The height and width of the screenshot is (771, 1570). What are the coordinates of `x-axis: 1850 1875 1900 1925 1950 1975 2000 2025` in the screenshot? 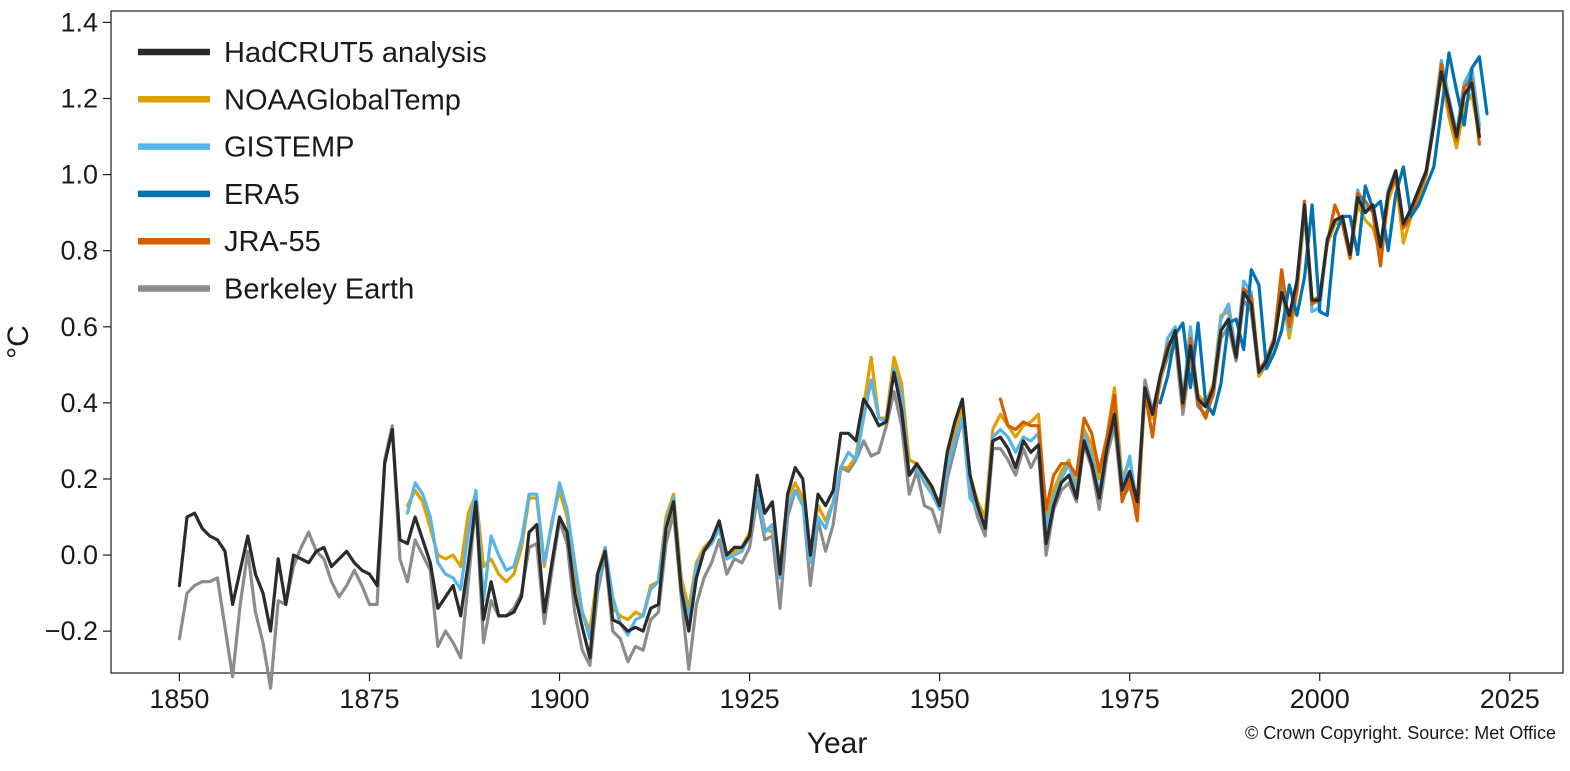 It's located at (844, 693).